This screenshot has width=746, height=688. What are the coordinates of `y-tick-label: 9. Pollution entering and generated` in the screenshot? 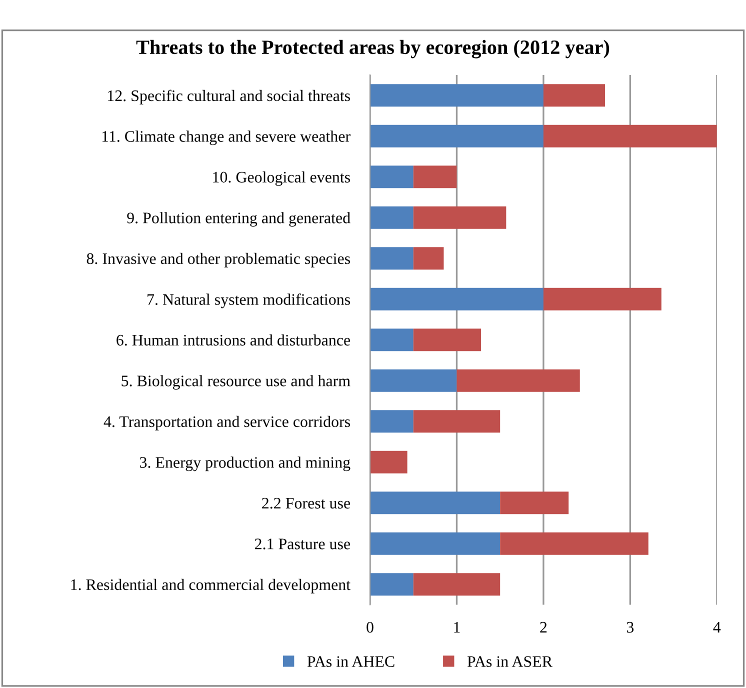 It's located at (238, 219).